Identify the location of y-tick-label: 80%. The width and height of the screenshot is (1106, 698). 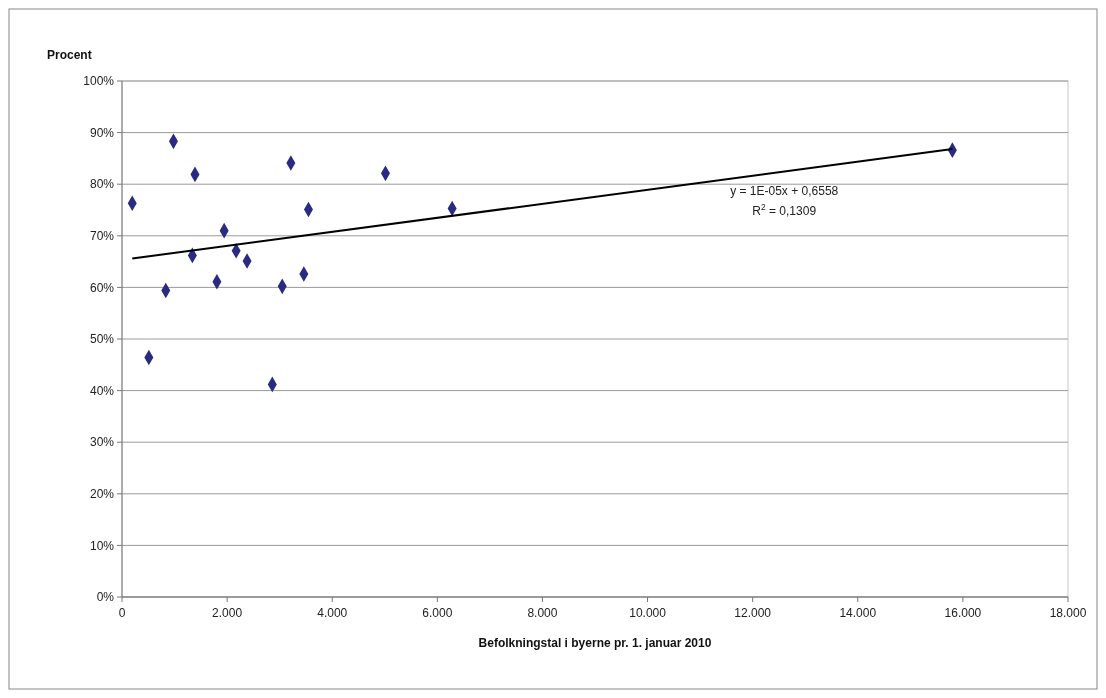
(102, 184).